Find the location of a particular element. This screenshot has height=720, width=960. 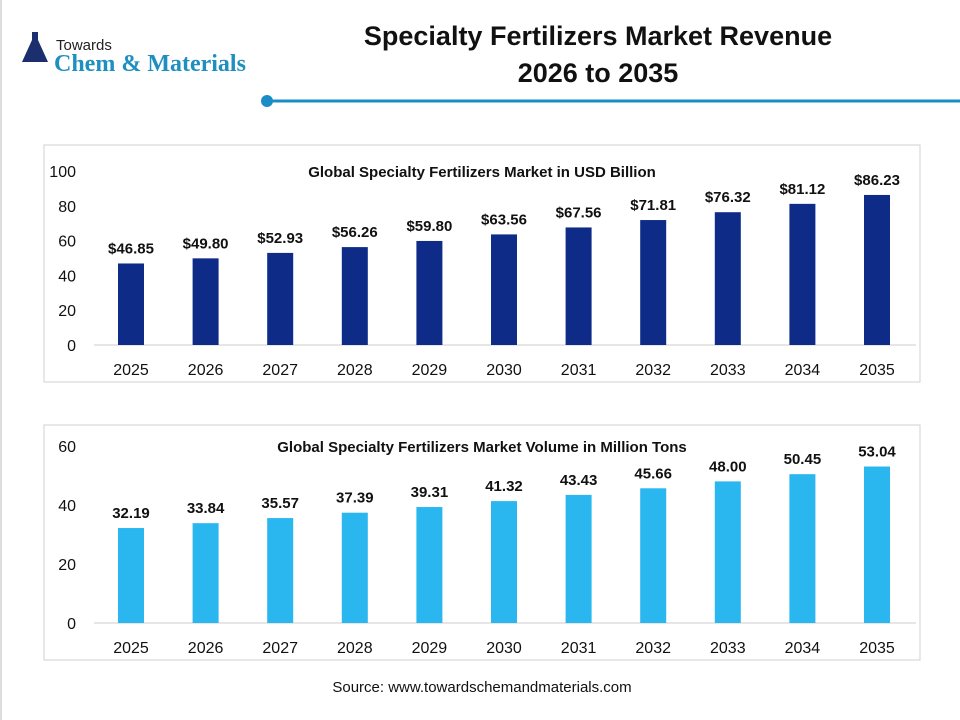

logo: Towards Chem & Materials is located at coordinates (134, 54).